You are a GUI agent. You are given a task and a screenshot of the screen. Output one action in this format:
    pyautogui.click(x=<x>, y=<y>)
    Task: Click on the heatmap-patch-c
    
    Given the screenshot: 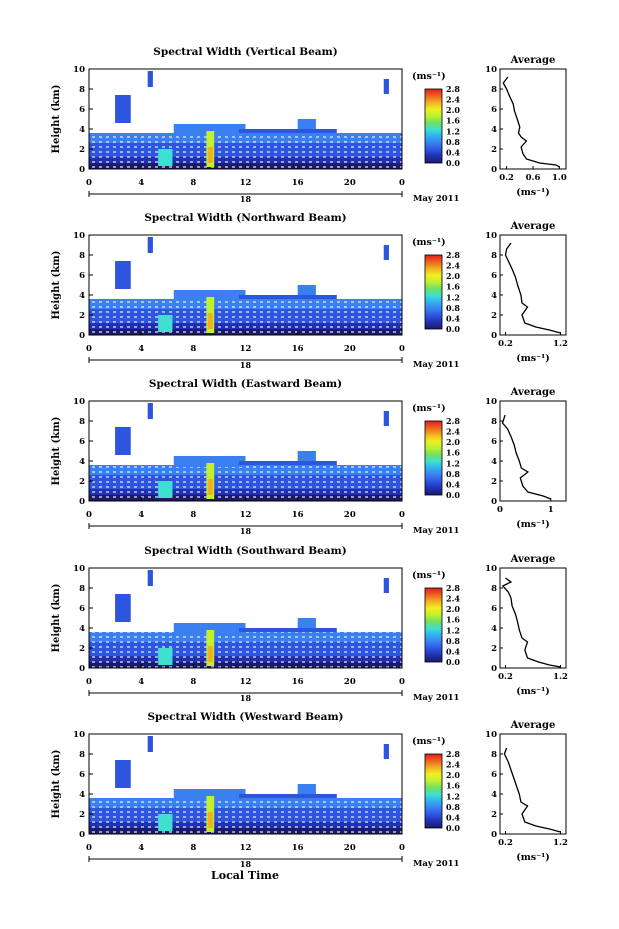 What is the action you would take?
    pyautogui.click(x=287, y=796)
    